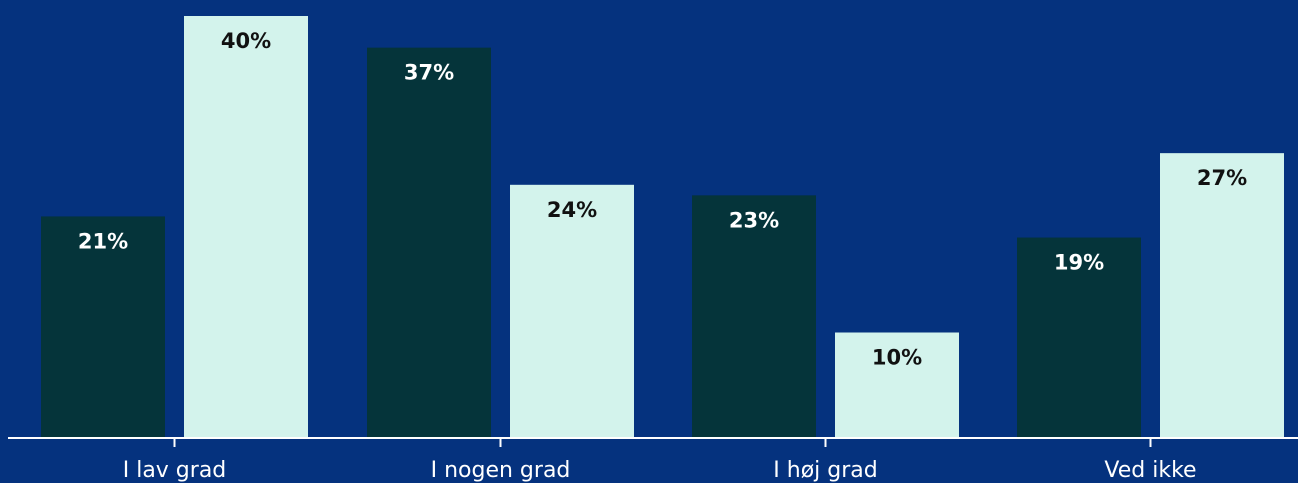 The image size is (1298, 483). Describe the element at coordinates (754, 220) in the screenshot. I see `bar-value-label: 23%` at that location.